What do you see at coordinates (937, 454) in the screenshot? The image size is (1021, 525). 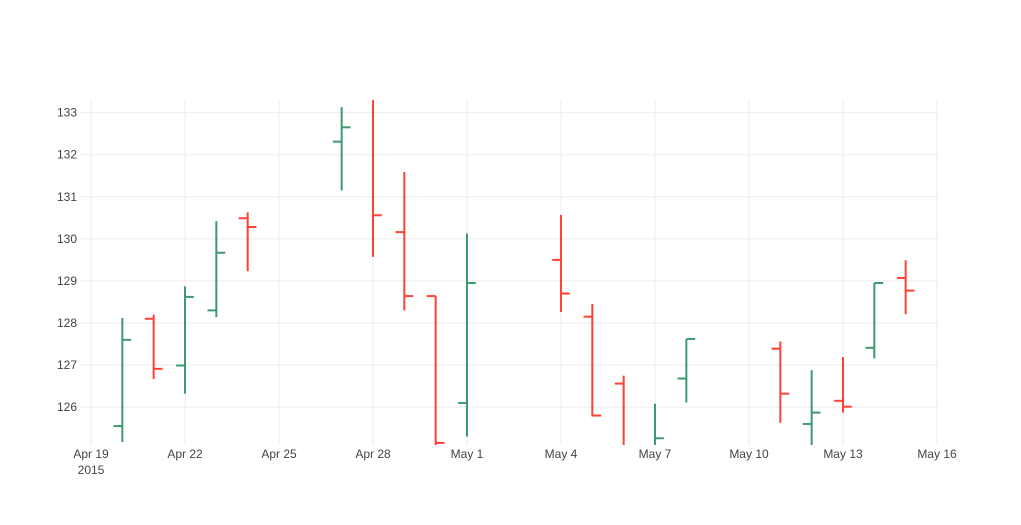 I see `x-tick-label: May 16` at bounding box center [937, 454].